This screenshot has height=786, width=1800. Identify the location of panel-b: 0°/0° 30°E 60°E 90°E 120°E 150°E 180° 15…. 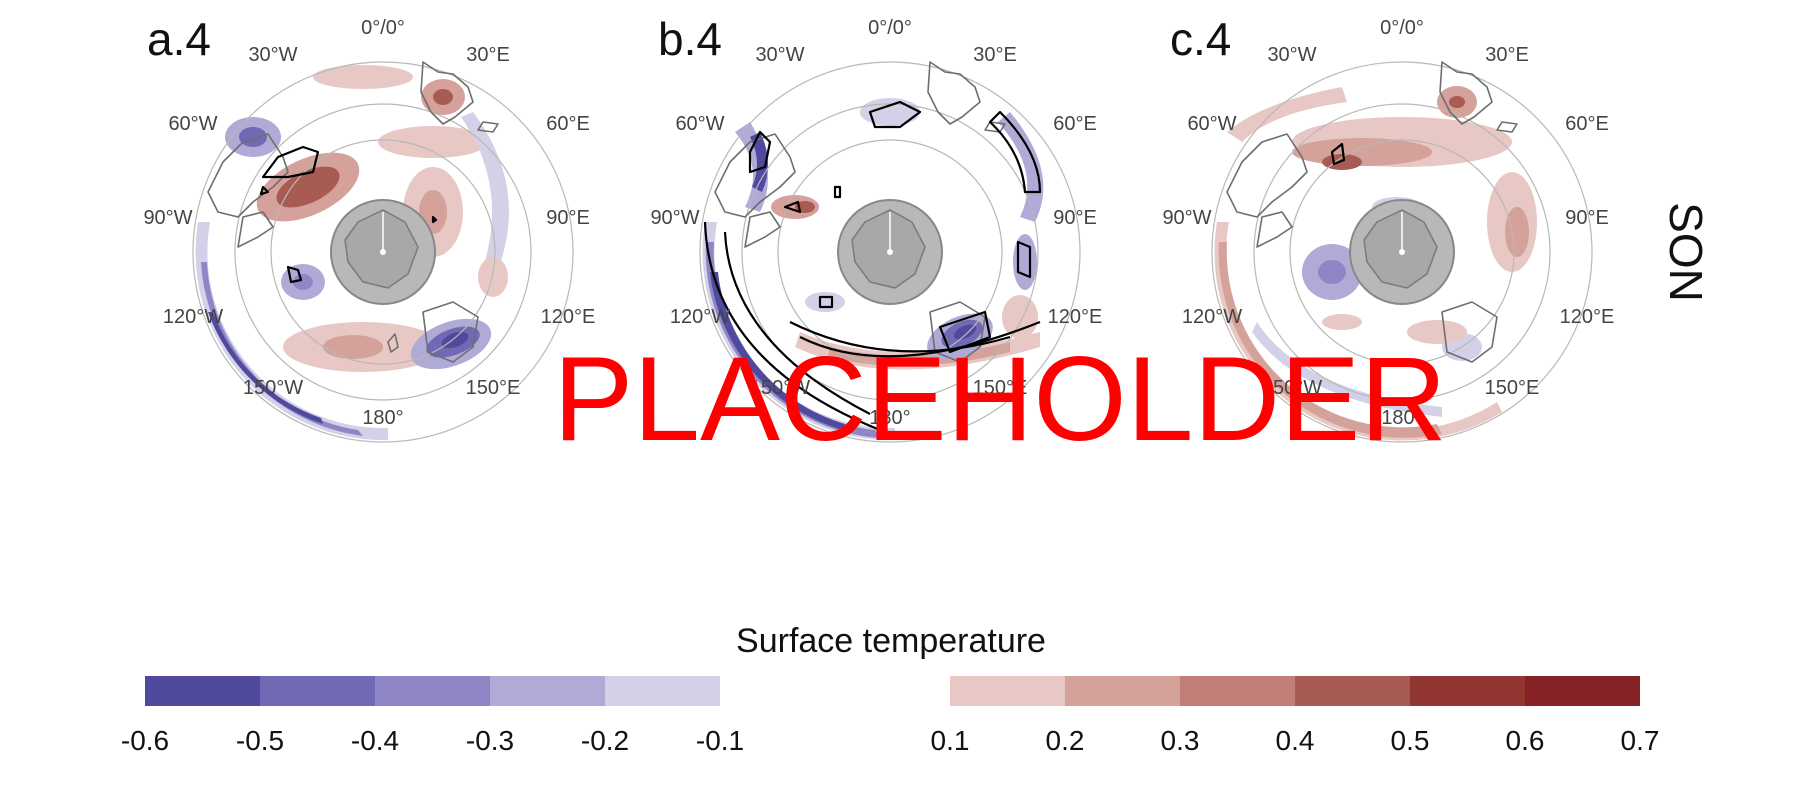
(876, 230).